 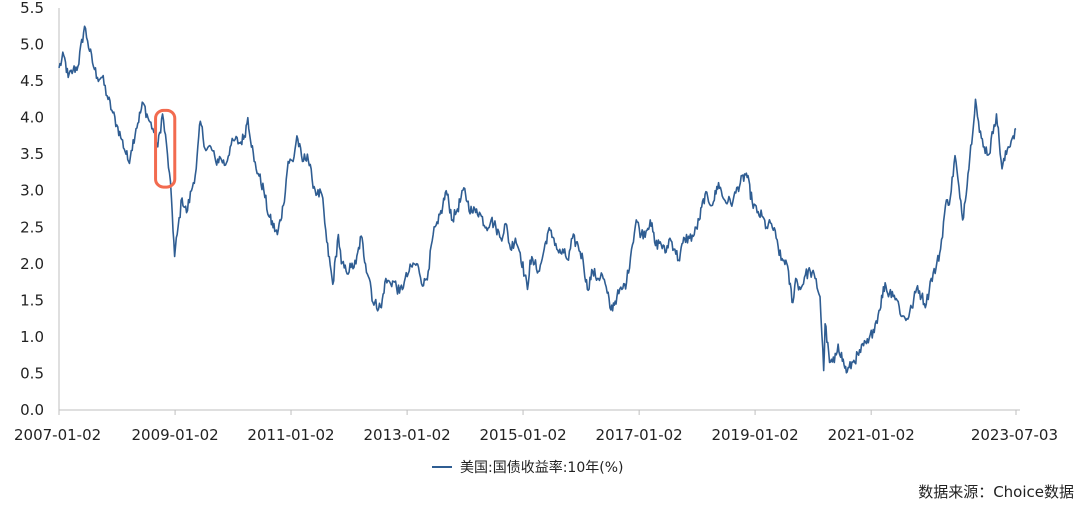 What do you see at coordinates (32, 373) in the screenshot?
I see `y-tick-label: 0.5` at bounding box center [32, 373].